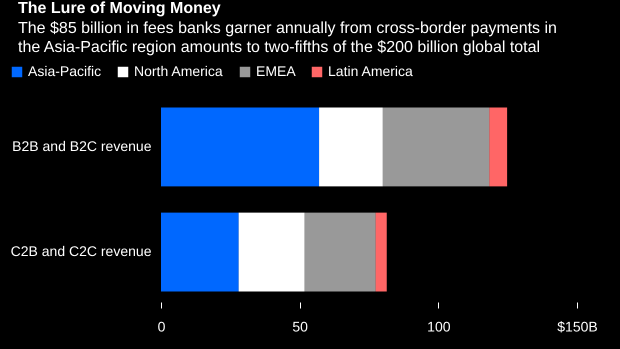 This screenshot has width=620, height=349. What do you see at coordinates (162, 326) in the screenshot?
I see `x-tick-label: 0` at bounding box center [162, 326].